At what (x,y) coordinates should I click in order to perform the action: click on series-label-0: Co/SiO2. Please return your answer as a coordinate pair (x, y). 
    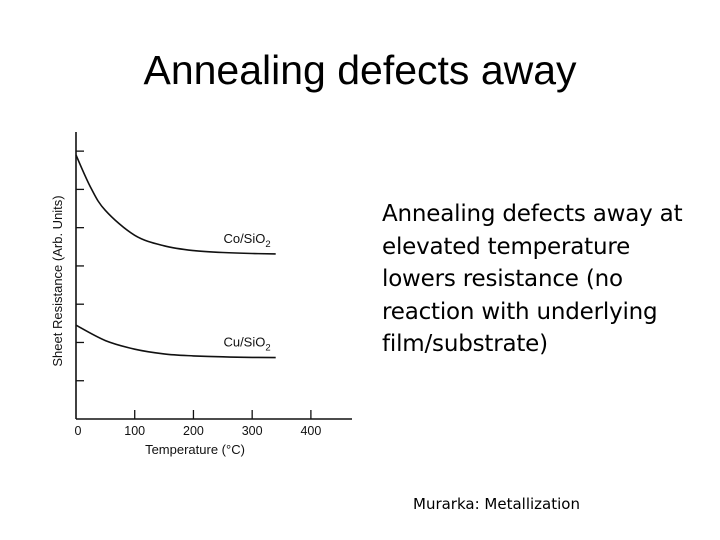
    Looking at the image, I should click on (246, 240).